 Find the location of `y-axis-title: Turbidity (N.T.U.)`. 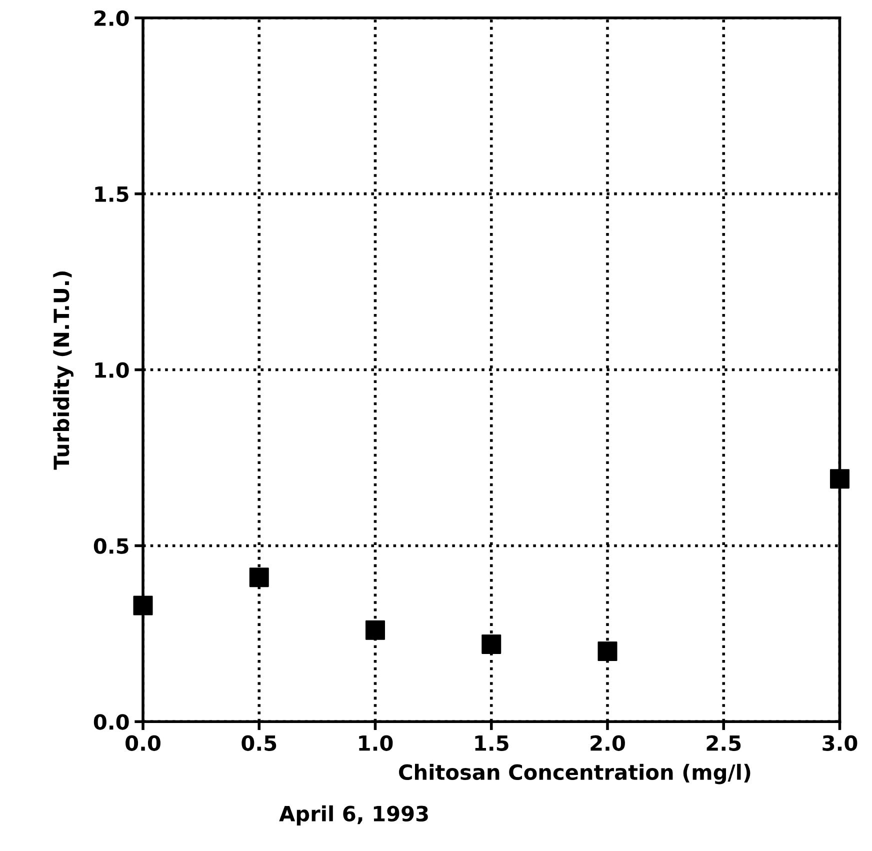

y-axis-title: Turbidity (N.T.U.) is located at coordinates (63, 370).